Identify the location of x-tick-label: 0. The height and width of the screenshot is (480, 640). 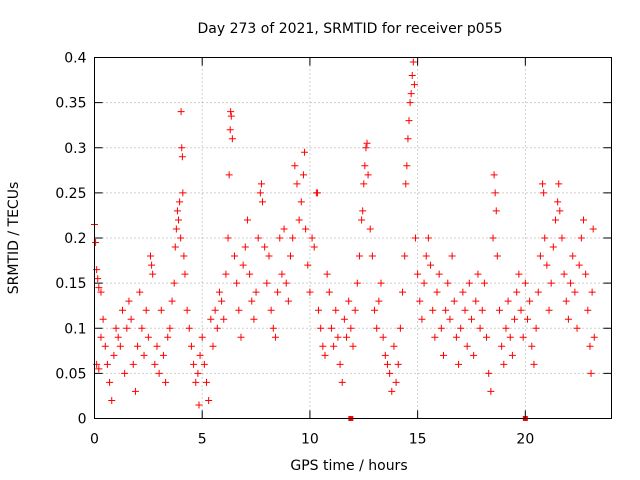
(94, 440).